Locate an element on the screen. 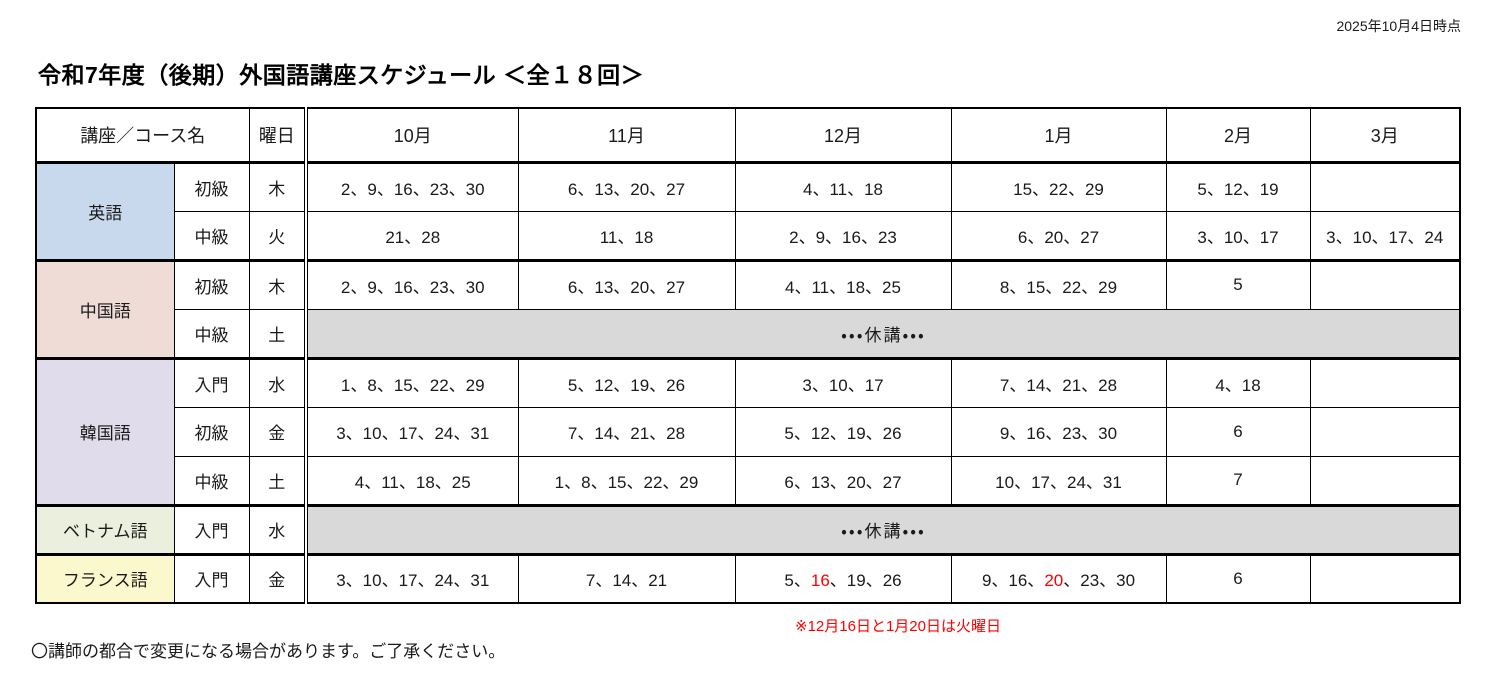 Image resolution: width=1495 pixels, height=687 pixels. schedule-dates-cell: 7、14、21 is located at coordinates (626, 578).